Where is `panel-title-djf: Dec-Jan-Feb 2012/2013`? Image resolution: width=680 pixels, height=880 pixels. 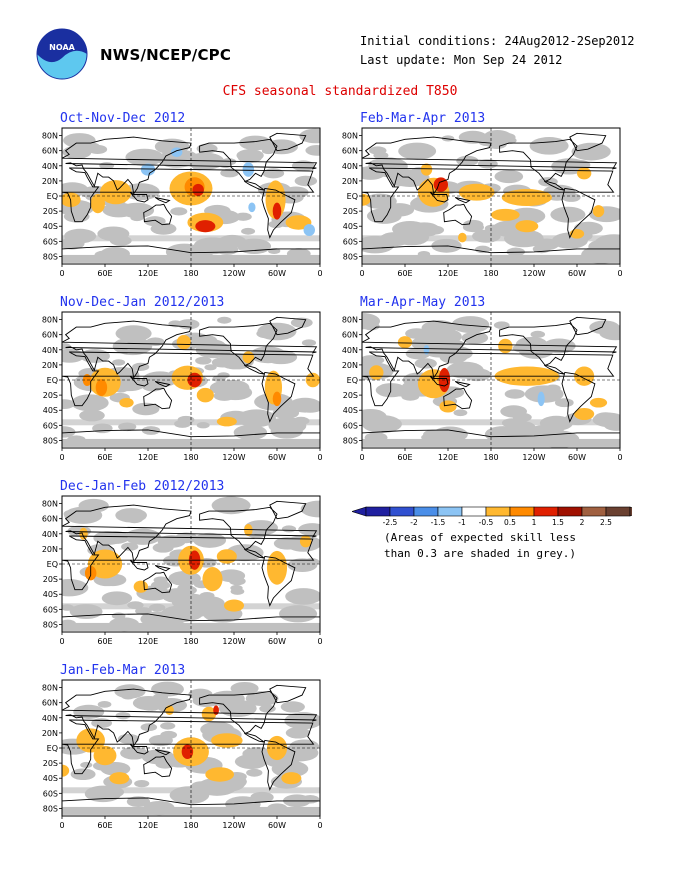
panel-title-djf: Dec-Jan-Feb 2012/2013 is located at coordinates (142, 486).